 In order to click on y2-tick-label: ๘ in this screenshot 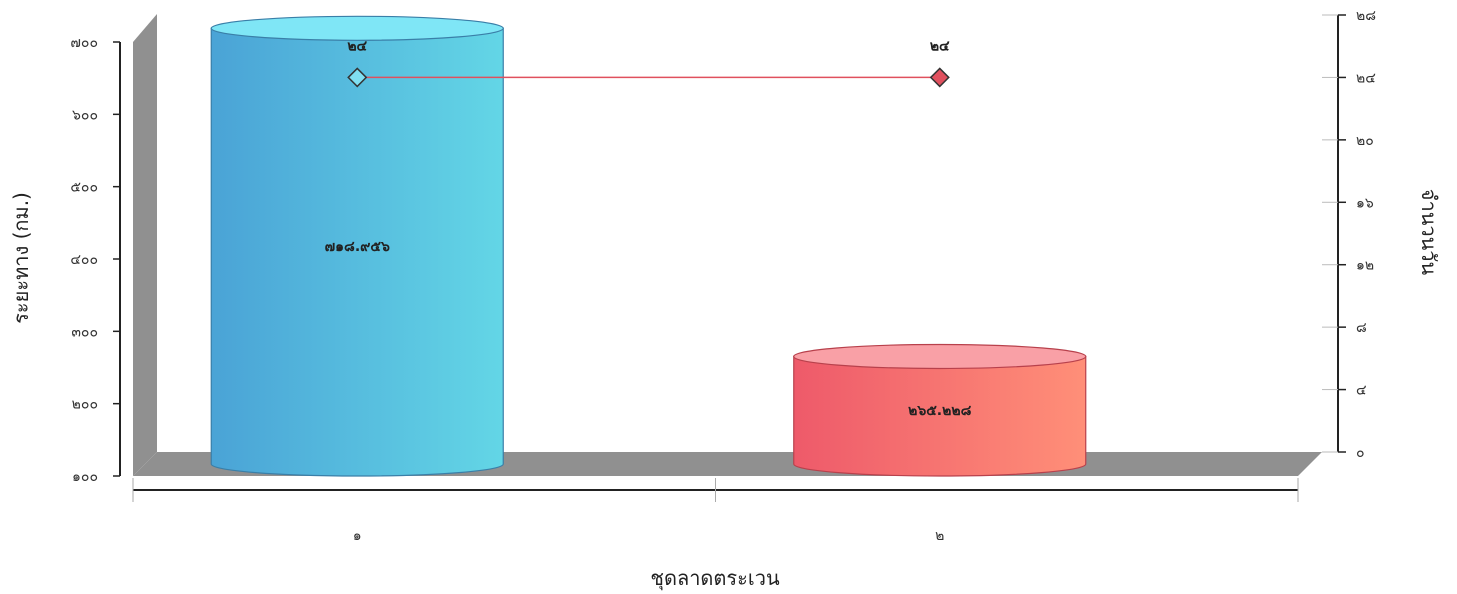, I will do `click(1361, 328)`.